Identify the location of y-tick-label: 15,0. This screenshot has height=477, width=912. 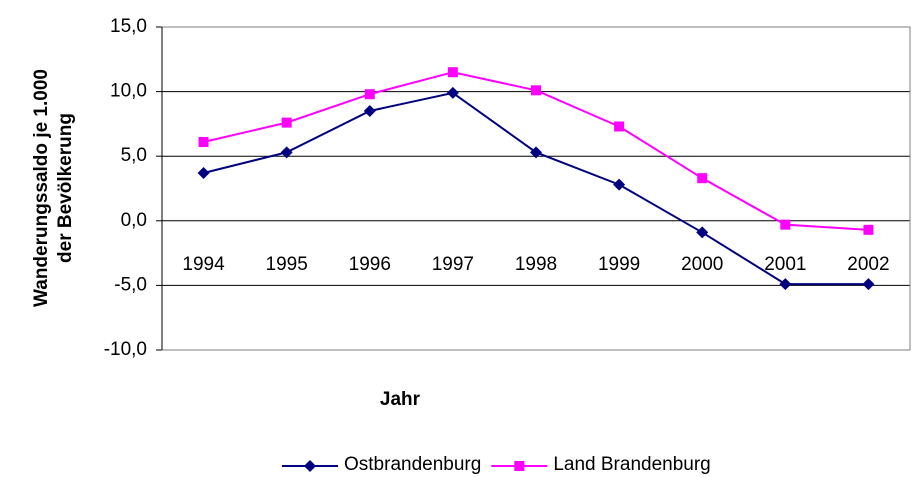
(128, 26).